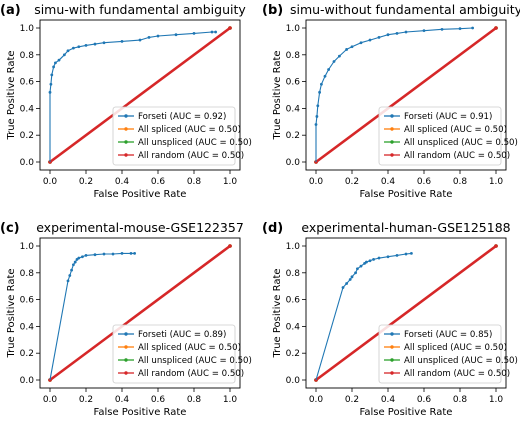  I want to click on y-tick-label: 1.0, so click(293, 247).